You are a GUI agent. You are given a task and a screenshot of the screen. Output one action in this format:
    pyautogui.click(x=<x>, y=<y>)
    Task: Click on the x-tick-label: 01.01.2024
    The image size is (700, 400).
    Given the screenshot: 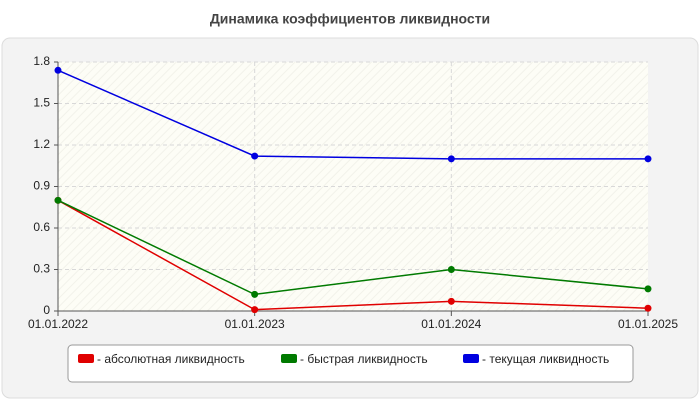 What is the action you would take?
    pyautogui.click(x=451, y=324)
    